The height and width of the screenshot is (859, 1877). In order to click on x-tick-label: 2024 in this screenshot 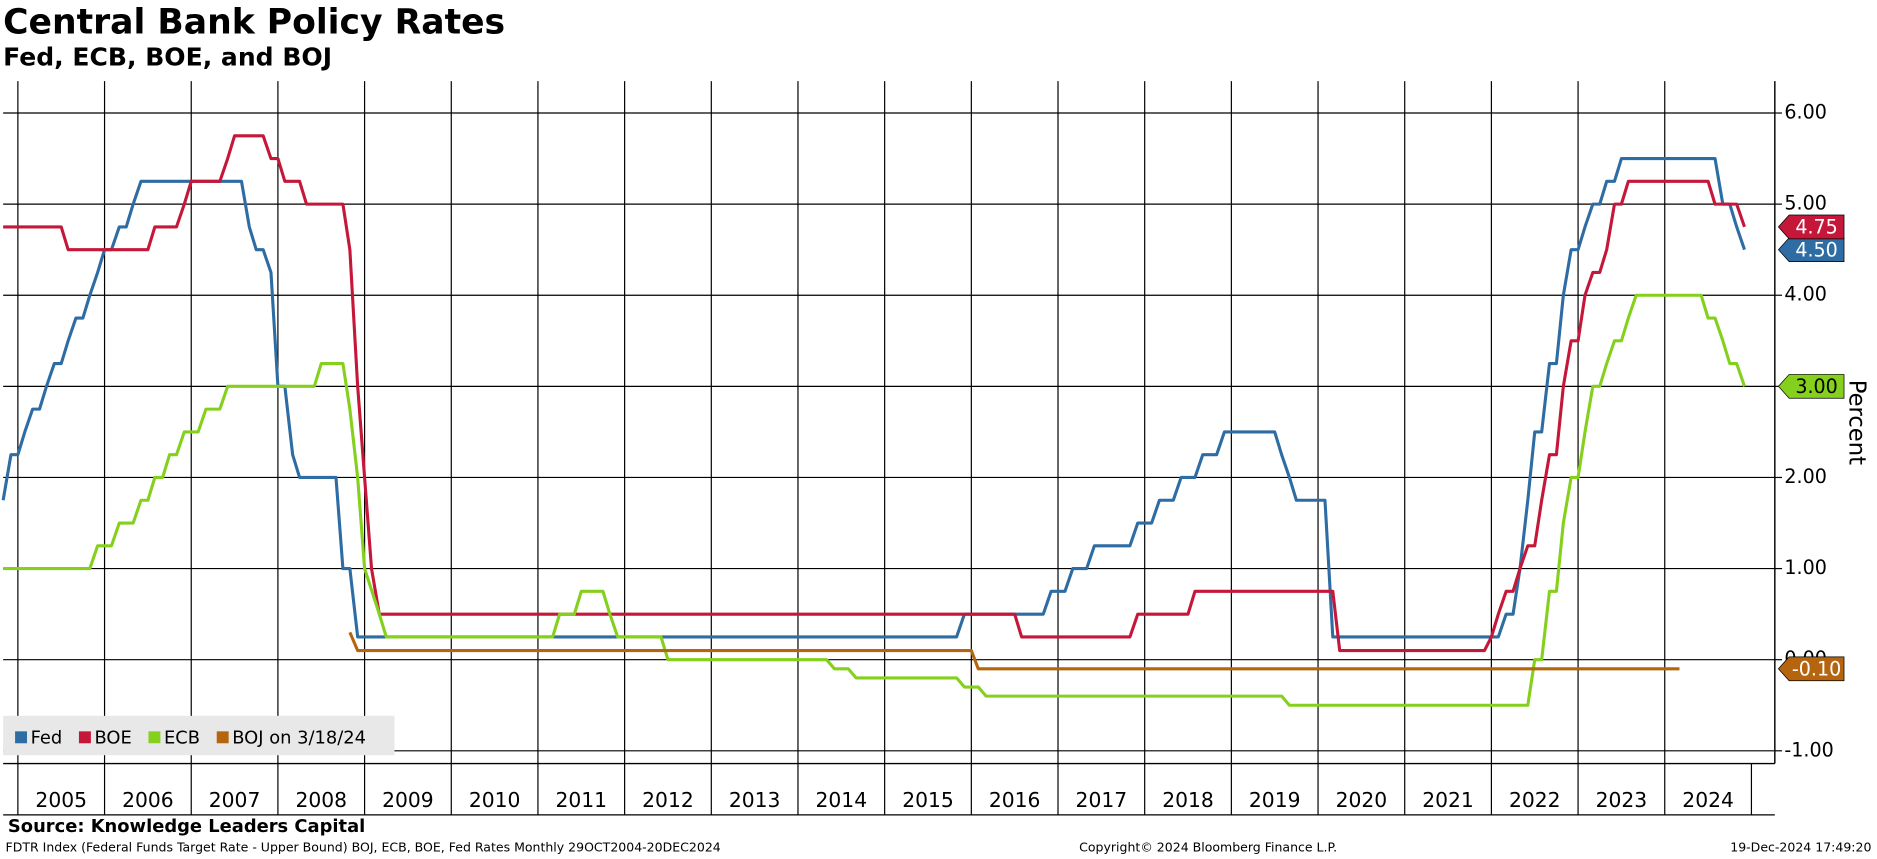, I will do `click(1708, 800)`.